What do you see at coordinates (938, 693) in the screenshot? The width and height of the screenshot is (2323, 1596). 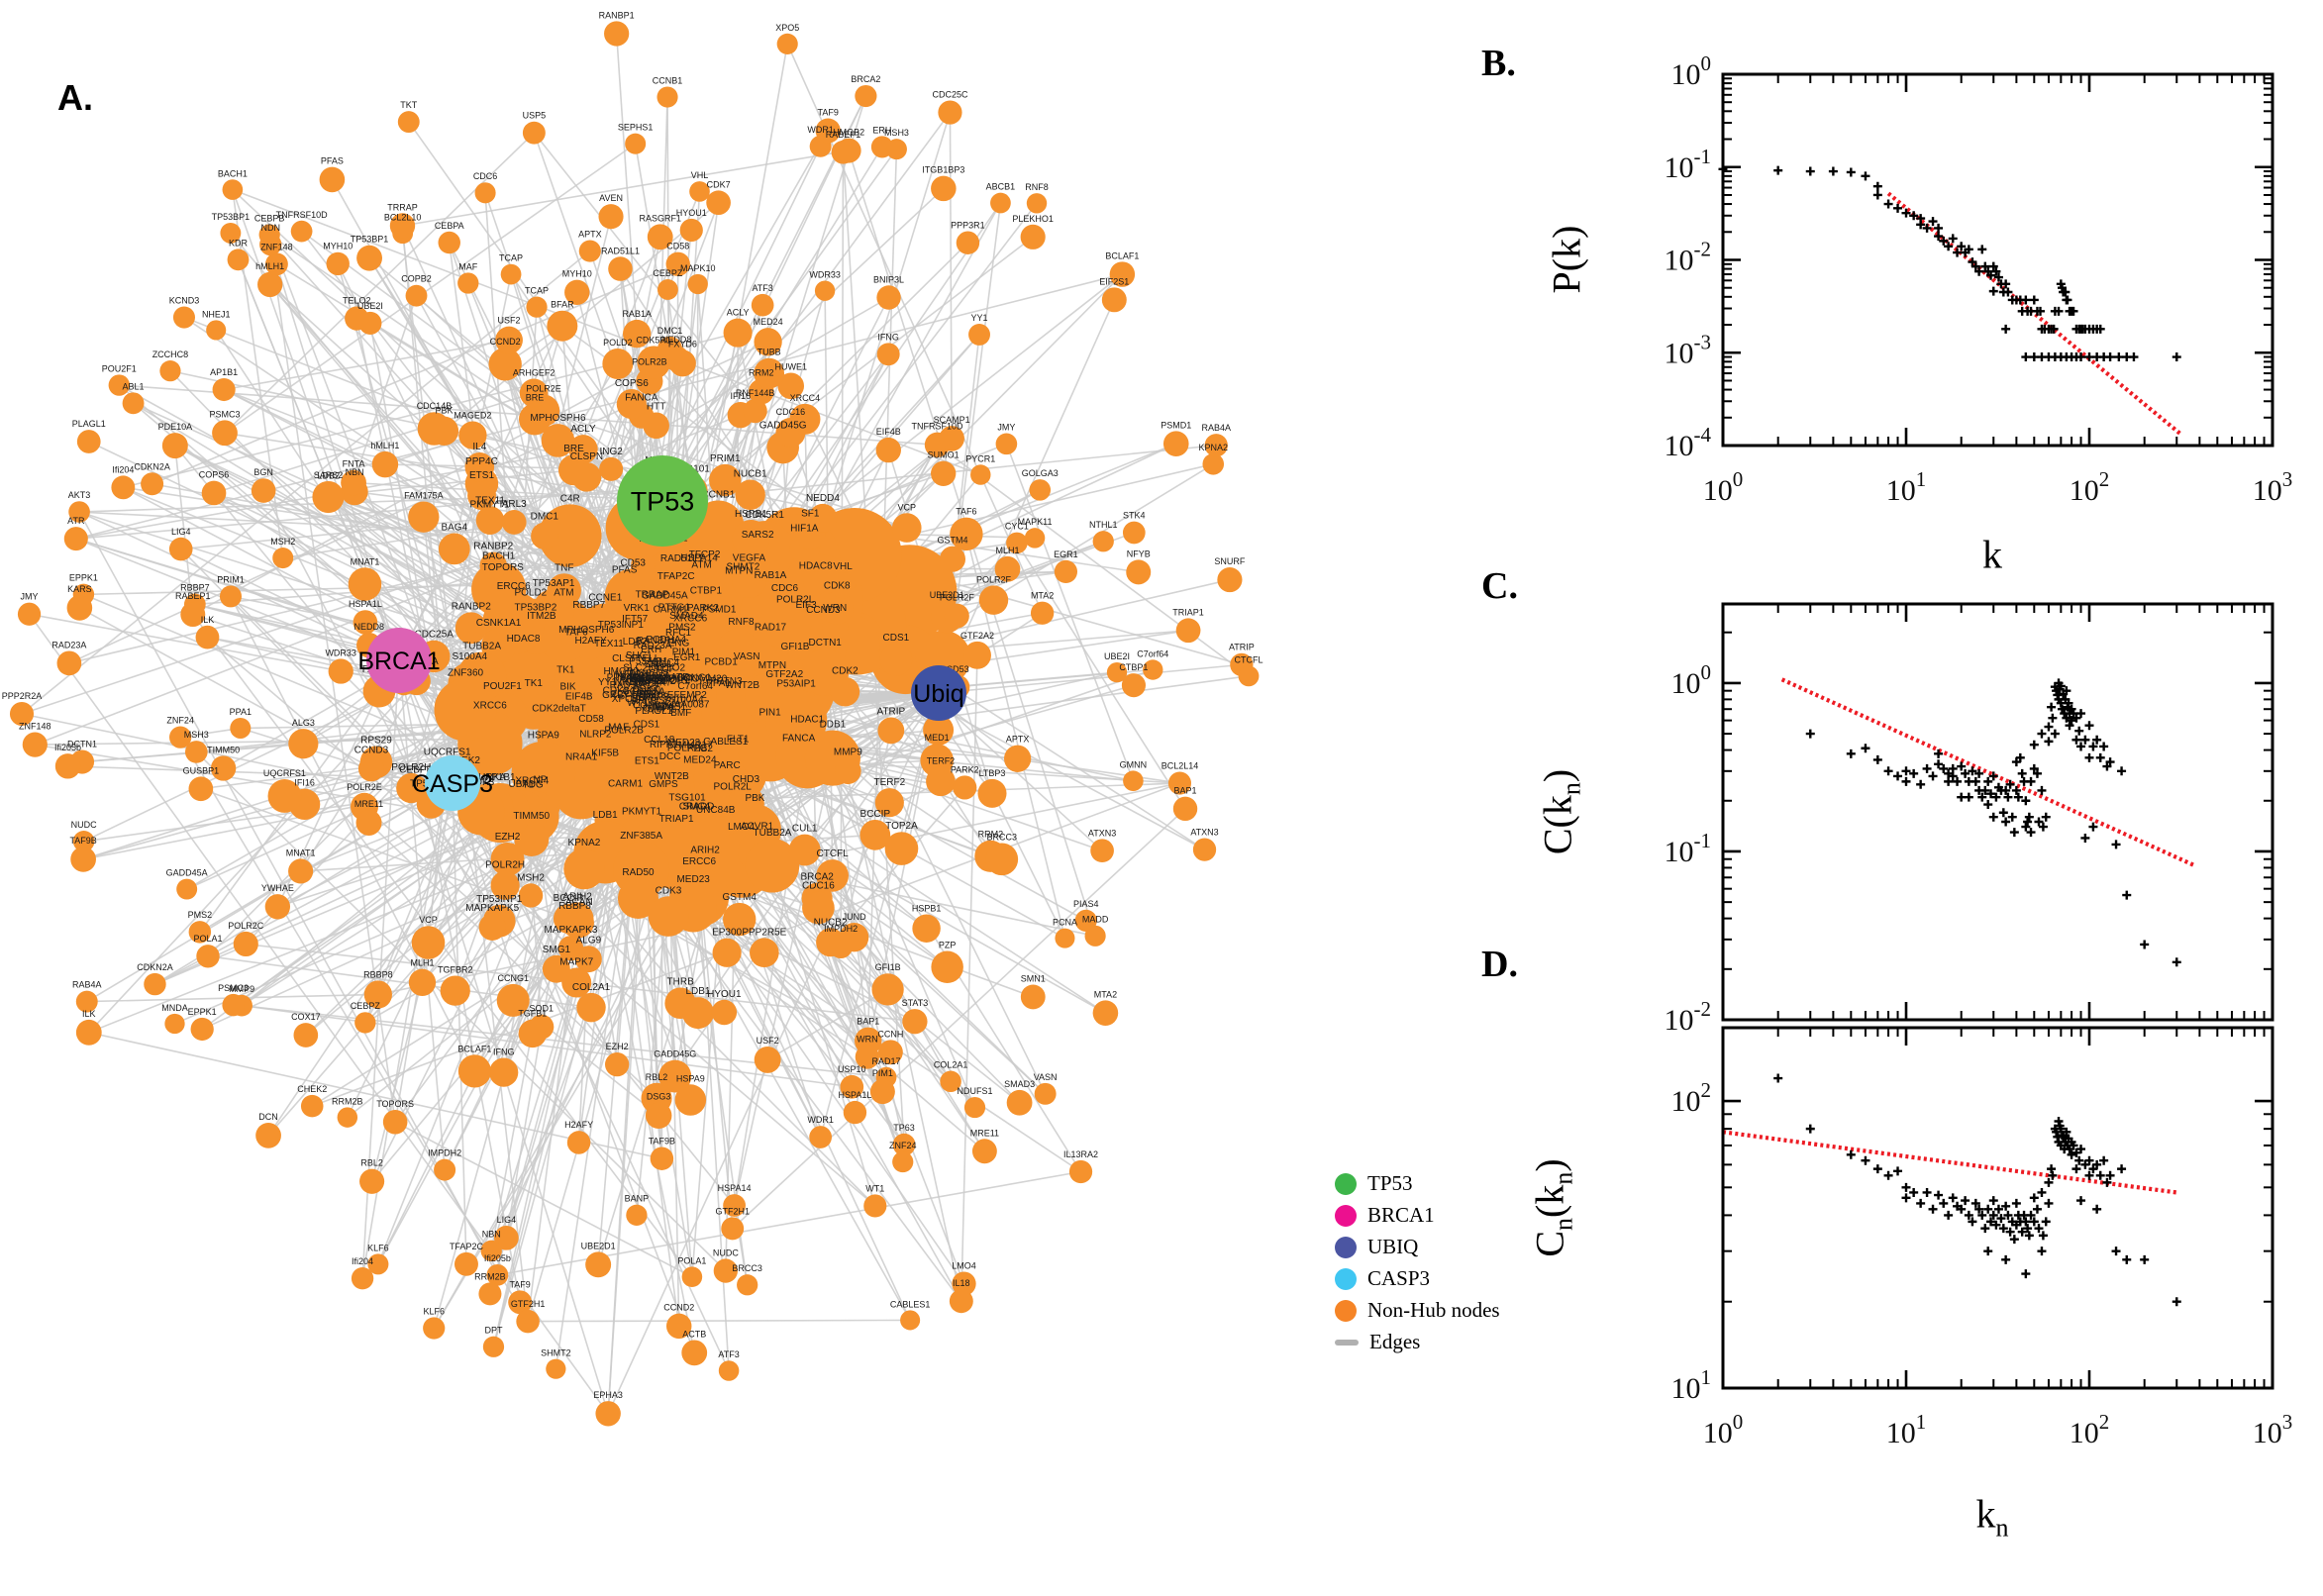 I see `hub-node-ubiq` at bounding box center [938, 693].